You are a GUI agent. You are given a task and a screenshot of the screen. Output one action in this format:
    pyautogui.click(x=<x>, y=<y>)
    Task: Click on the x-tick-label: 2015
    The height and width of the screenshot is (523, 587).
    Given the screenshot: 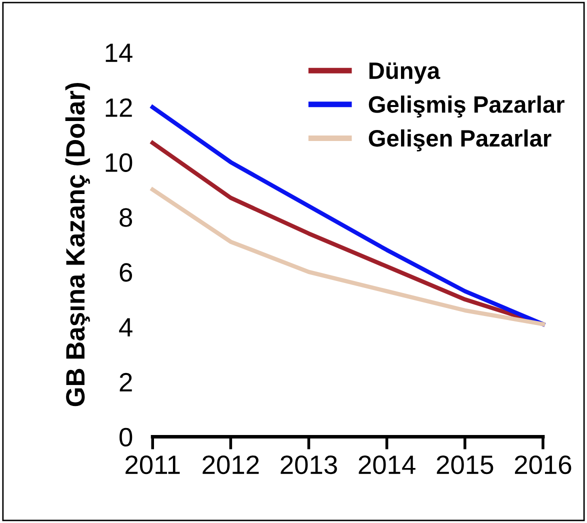 What is the action you would take?
    pyautogui.click(x=465, y=464)
    